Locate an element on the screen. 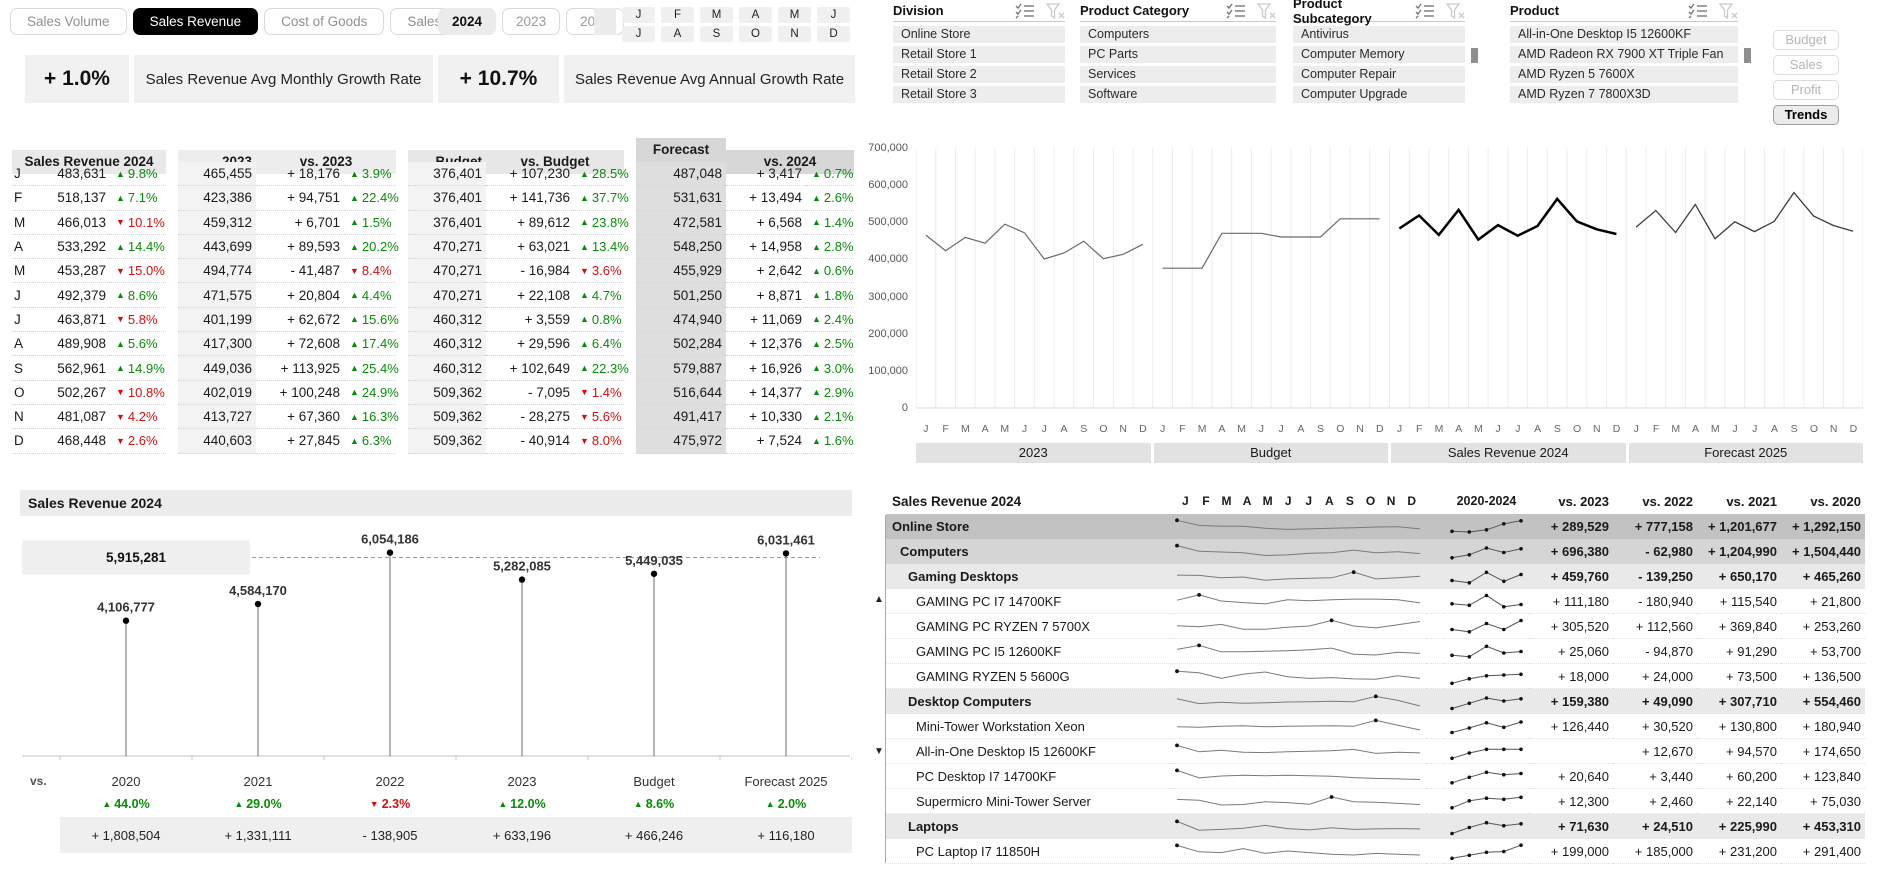 The image size is (1877, 870). sales-2024-pct: ▲ 5.6% is located at coordinates (138, 344).